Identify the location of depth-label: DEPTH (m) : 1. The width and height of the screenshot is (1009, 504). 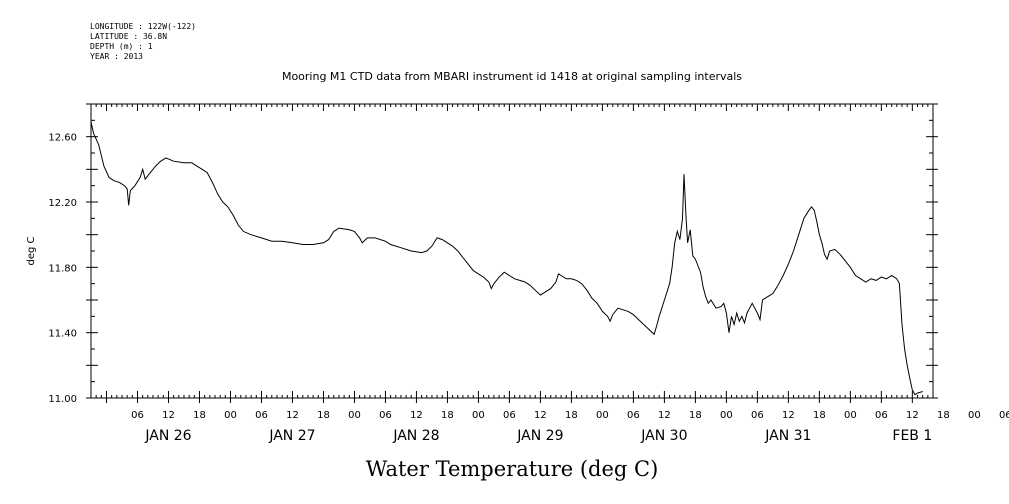
(121, 46).